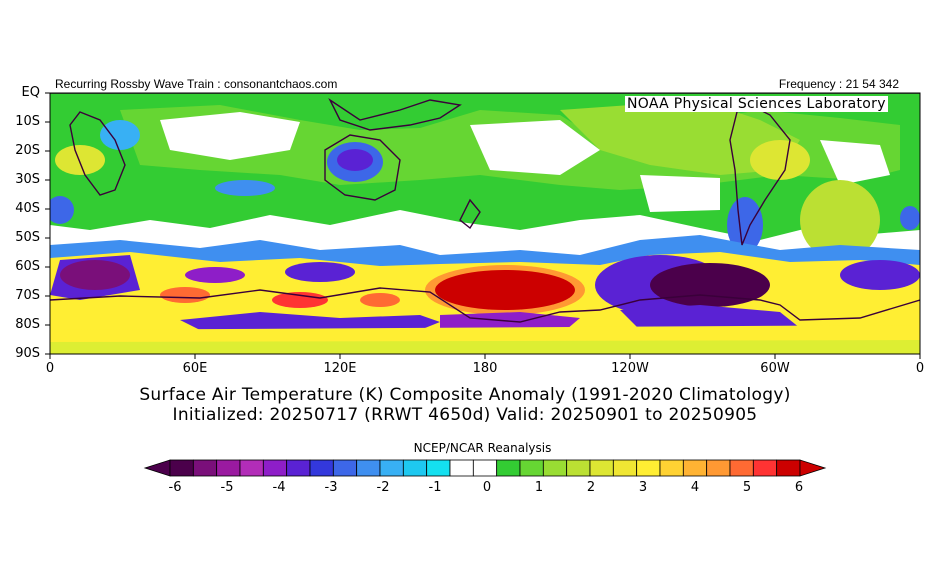  I want to click on lat-label-50s: 50S, so click(27, 237).